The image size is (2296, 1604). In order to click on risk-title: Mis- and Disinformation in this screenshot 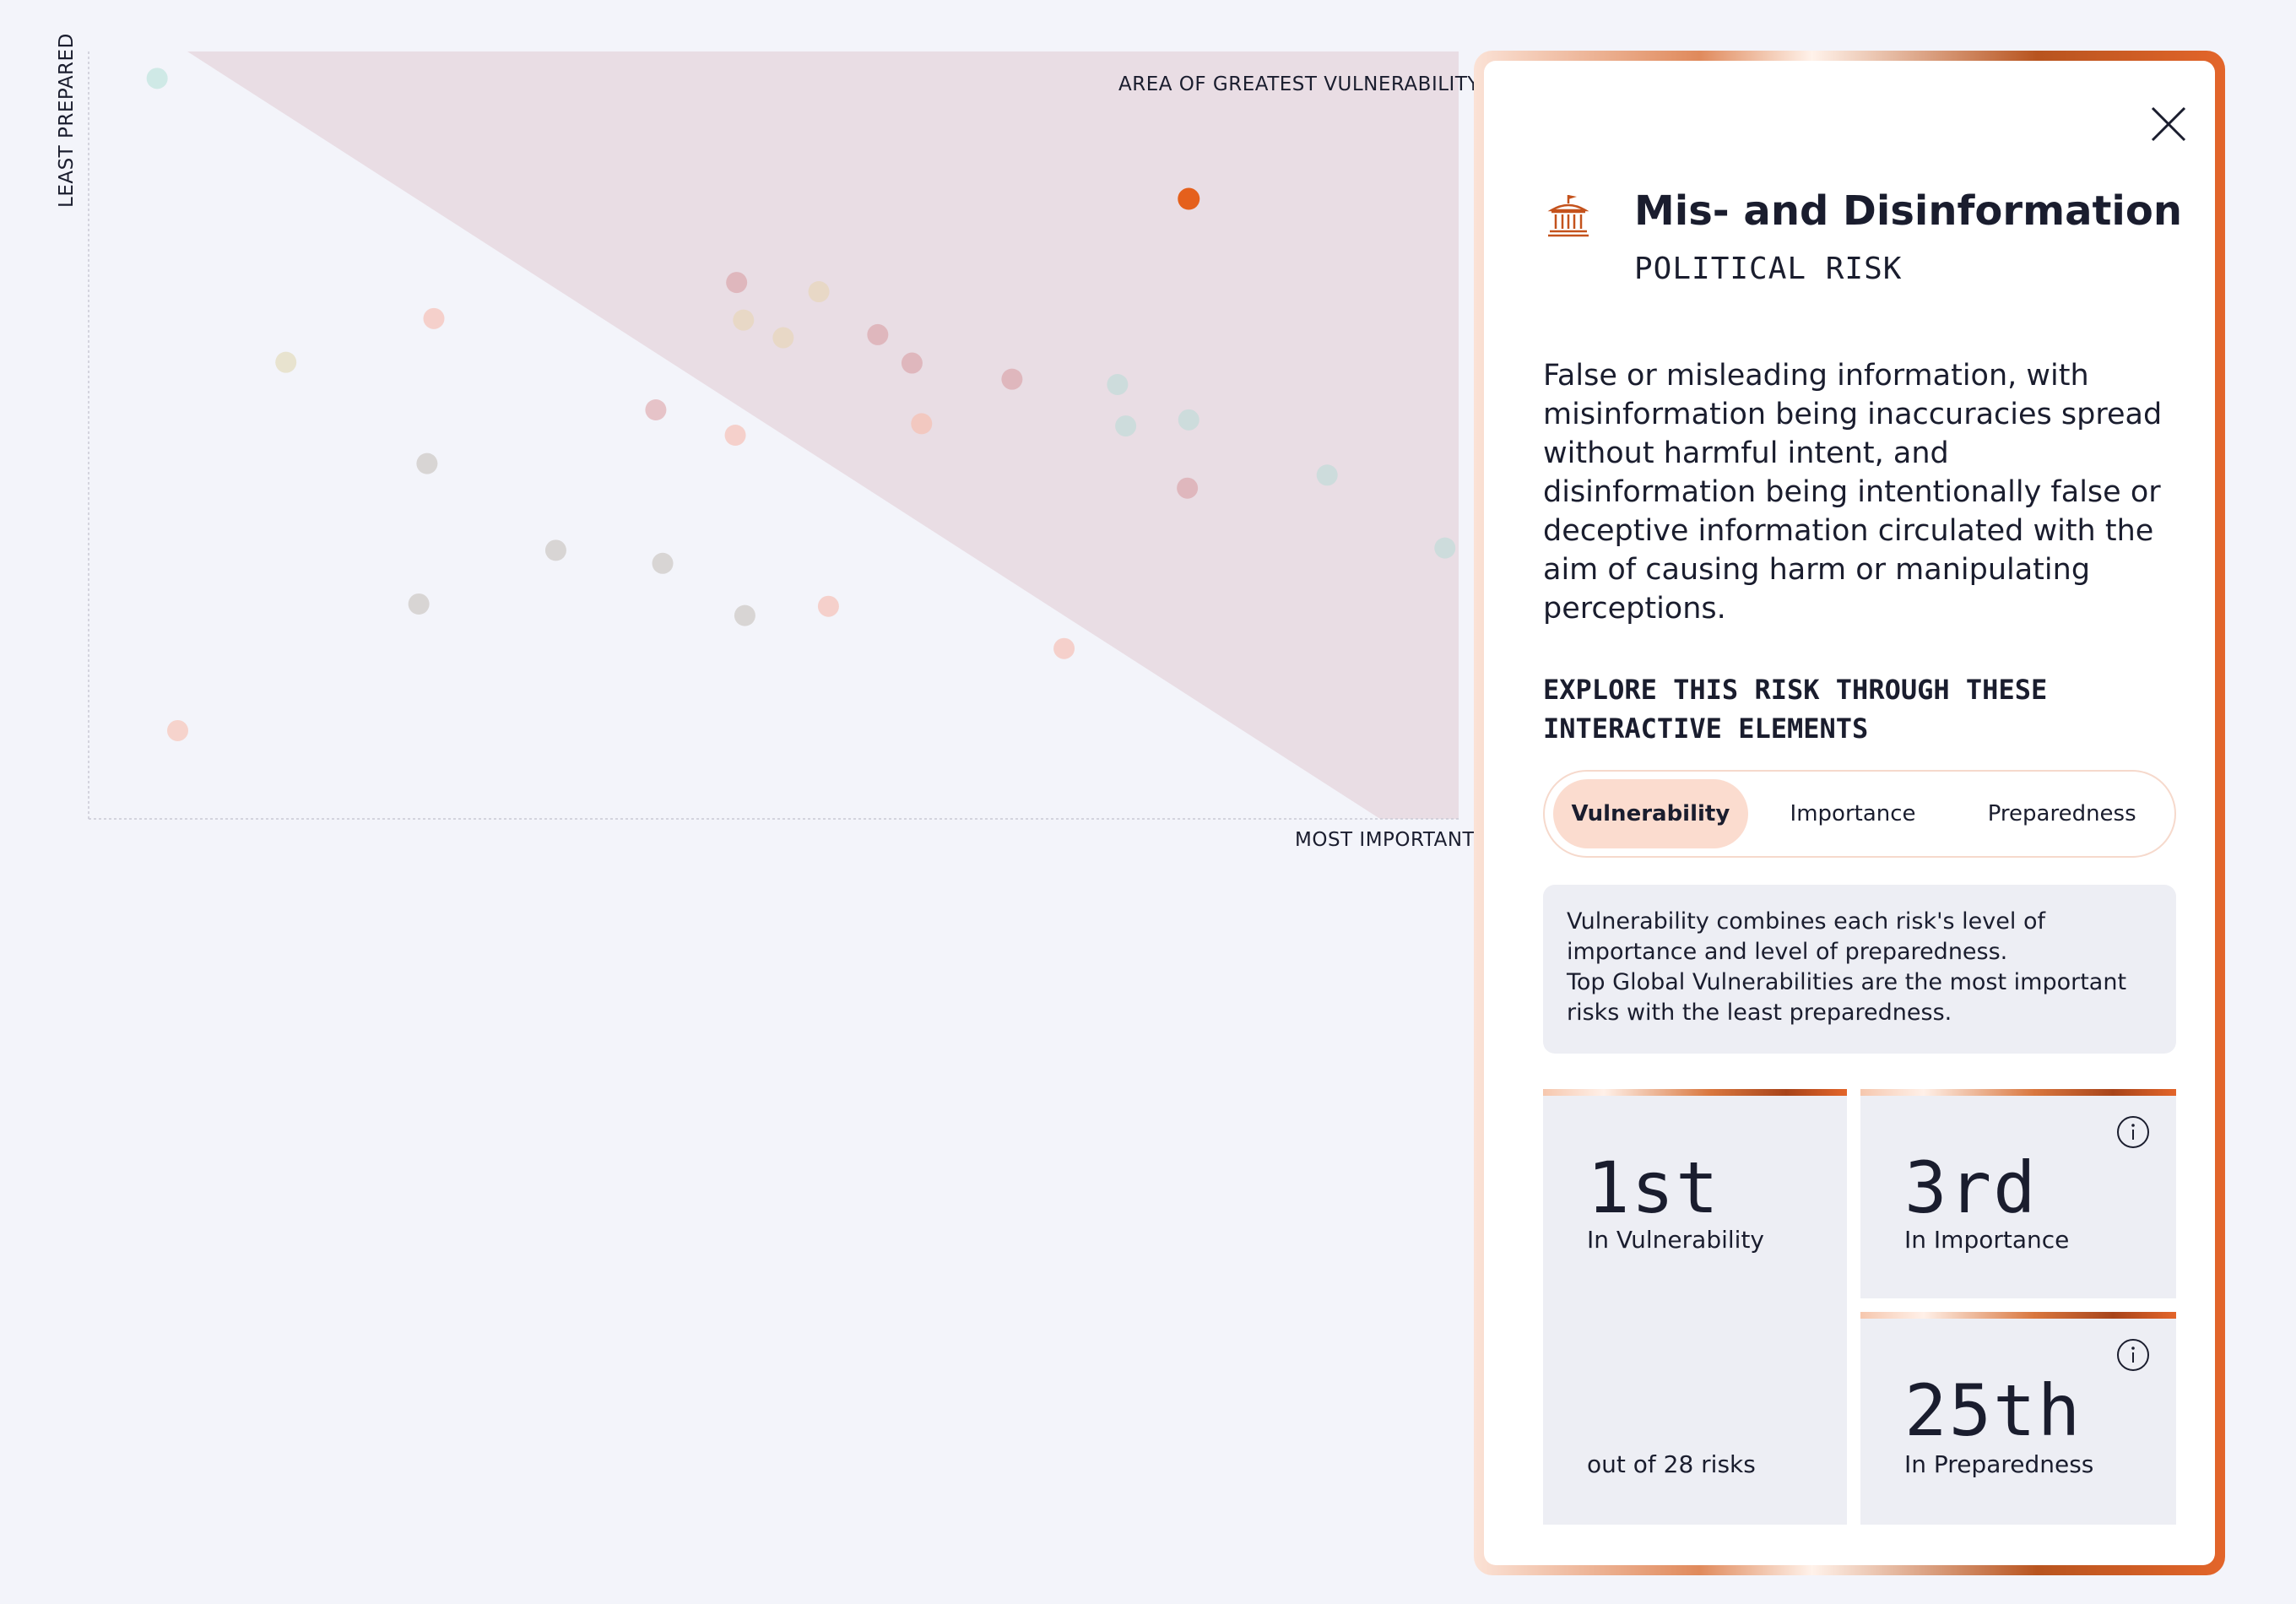, I will do `click(1908, 211)`.